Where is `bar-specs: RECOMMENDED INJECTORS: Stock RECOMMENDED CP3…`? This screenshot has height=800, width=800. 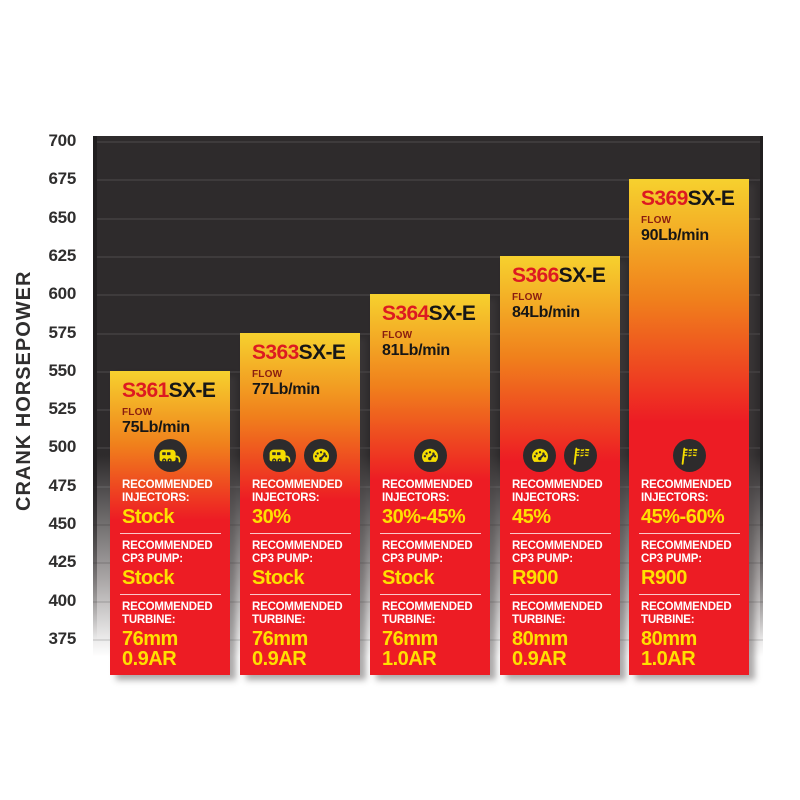
bar-specs: RECOMMENDED INJECTORS: Stock RECOMMENDED CP3… is located at coordinates (170, 557).